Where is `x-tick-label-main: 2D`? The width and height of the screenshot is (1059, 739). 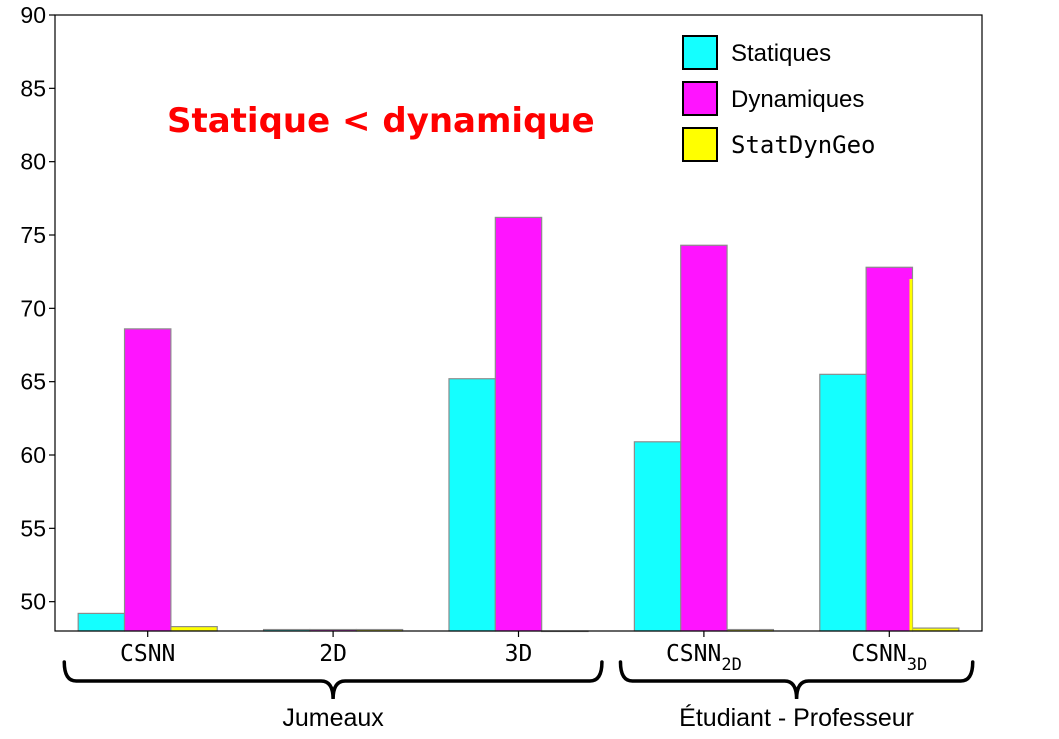
x-tick-label-main: 2D is located at coordinates (333, 654).